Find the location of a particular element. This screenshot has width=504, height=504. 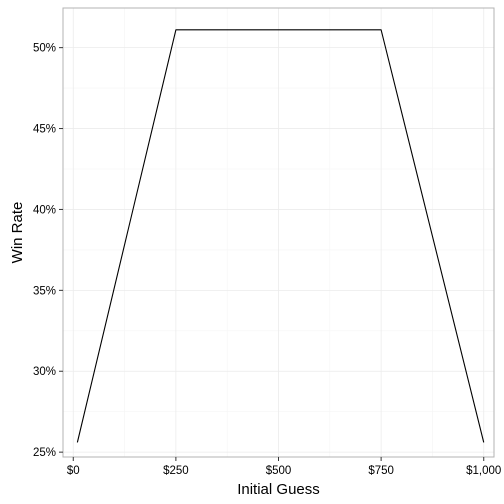

x-tick-label: $500 is located at coordinates (279, 471).